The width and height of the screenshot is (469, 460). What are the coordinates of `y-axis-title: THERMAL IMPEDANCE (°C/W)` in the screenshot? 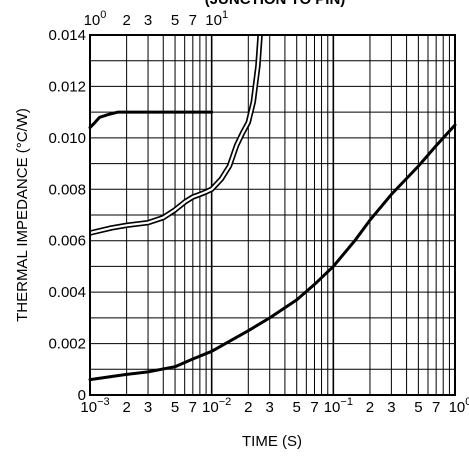 It's located at (22, 215).